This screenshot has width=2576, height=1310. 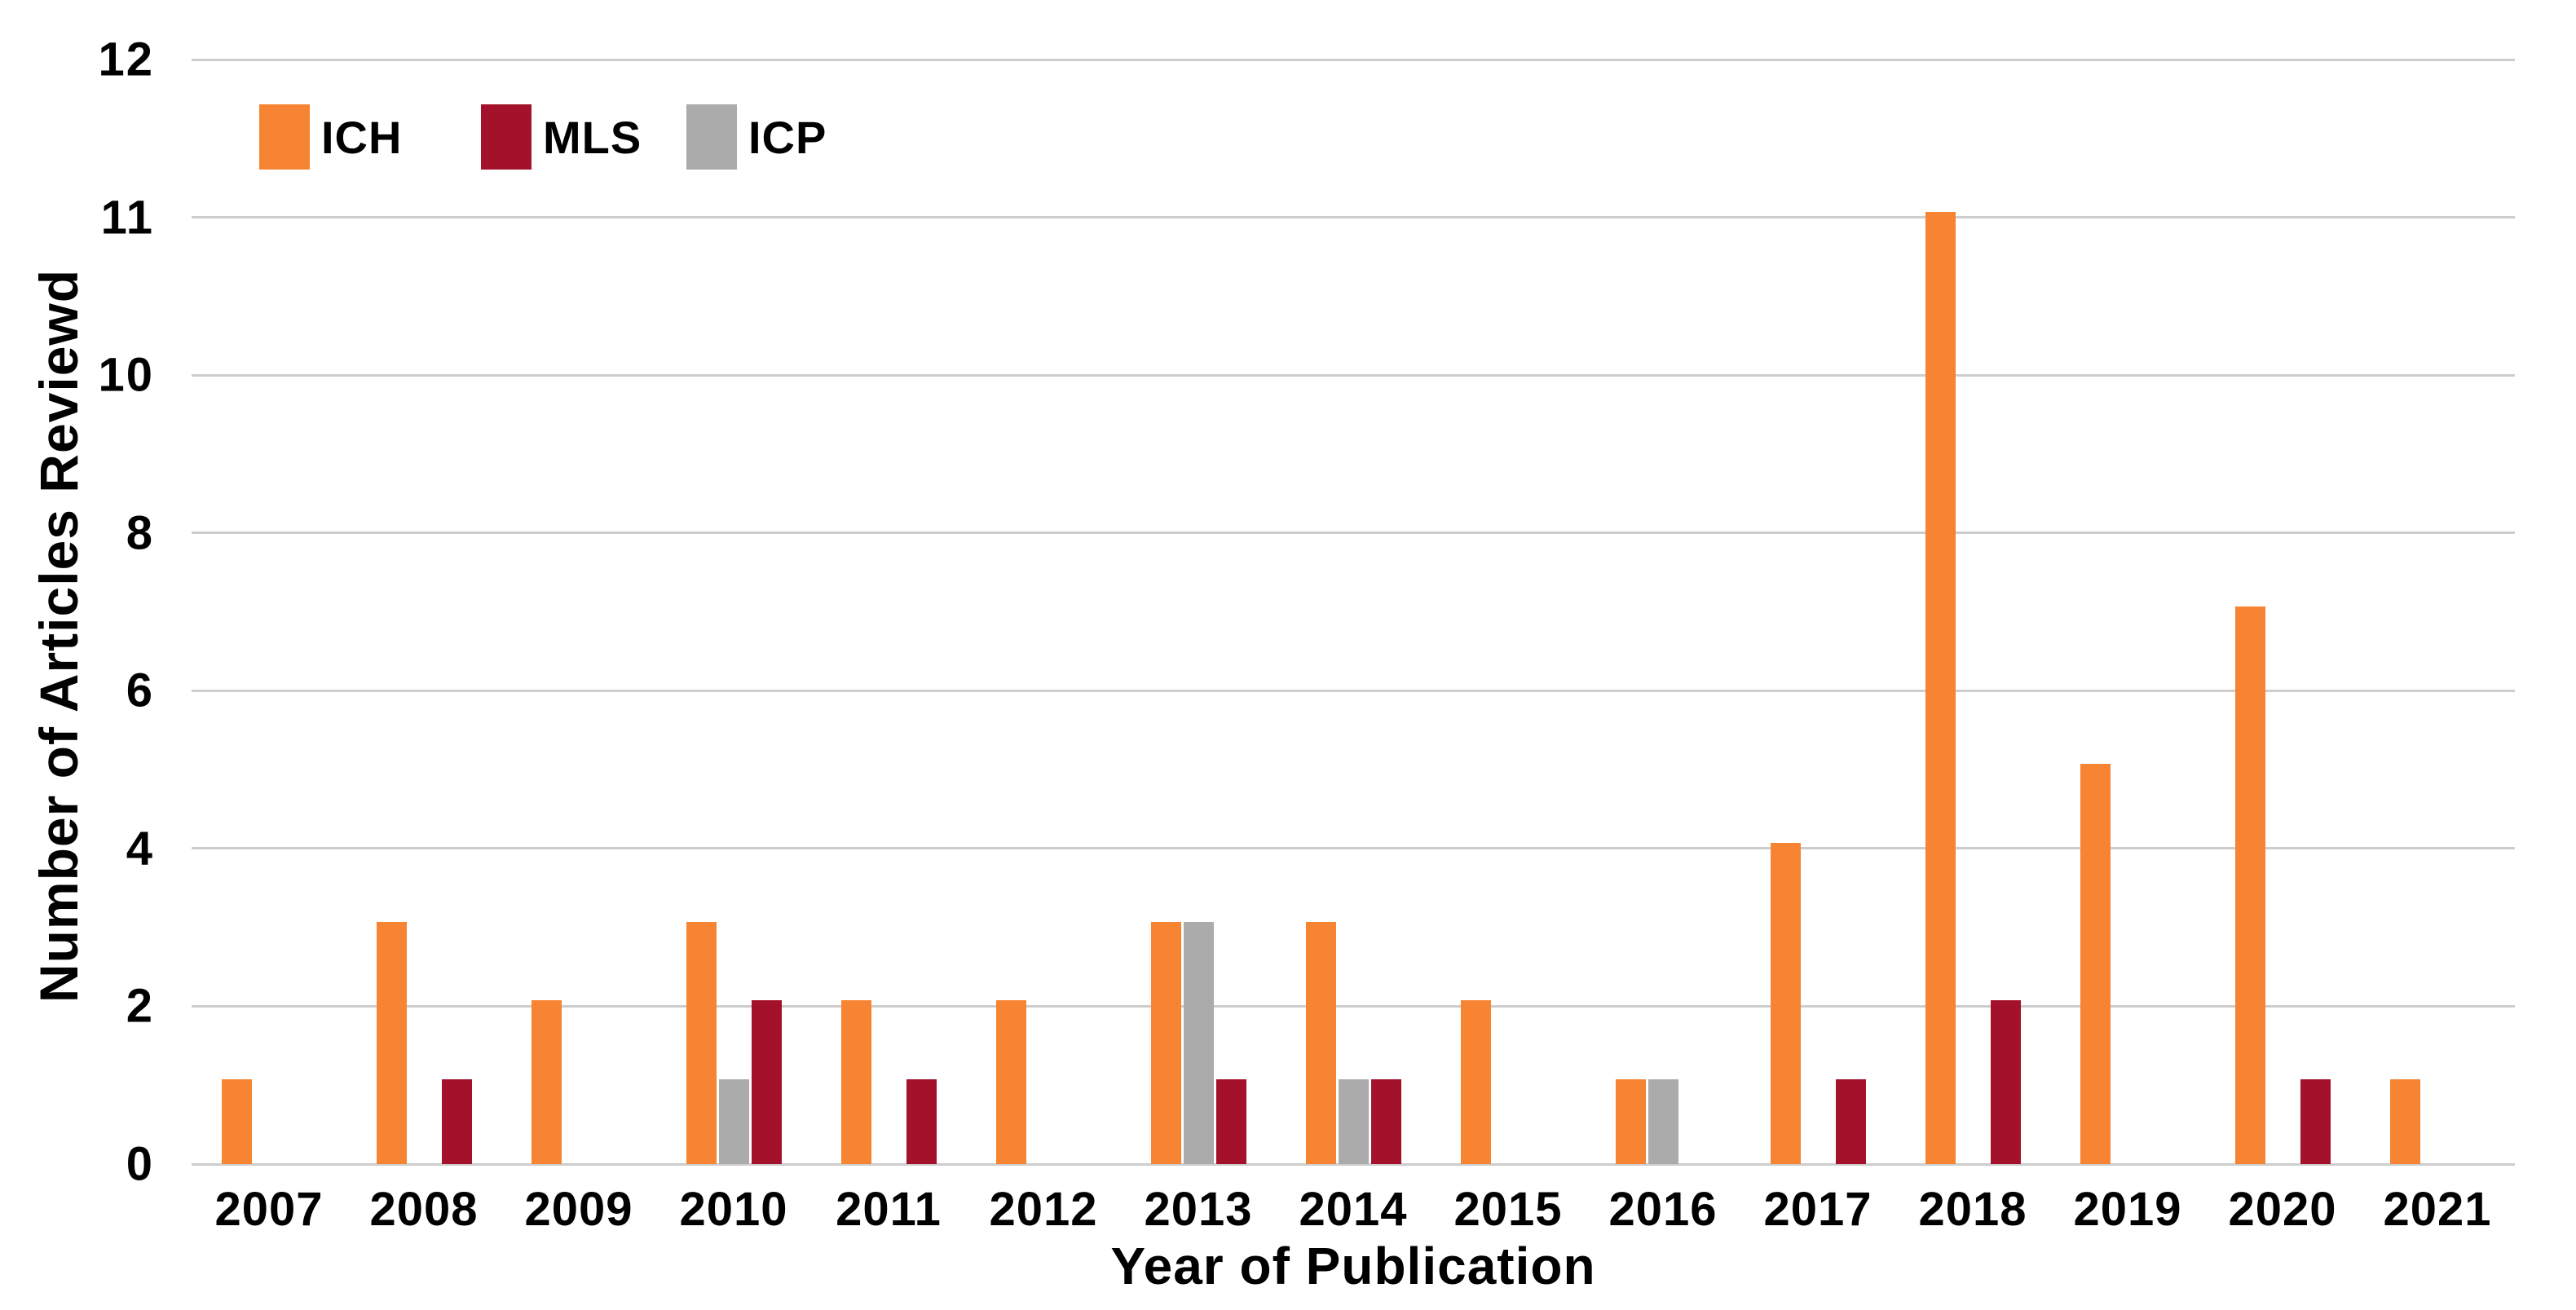 I want to click on gridline: 6, so click(x=1320, y=690).